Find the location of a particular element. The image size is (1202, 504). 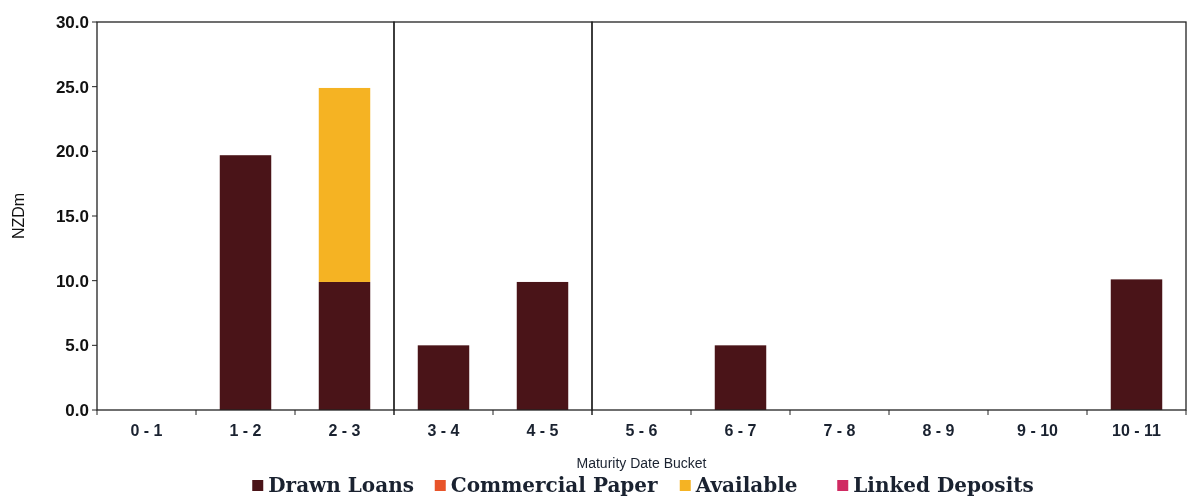

x-tick-label: 5 - 6 is located at coordinates (641, 430).